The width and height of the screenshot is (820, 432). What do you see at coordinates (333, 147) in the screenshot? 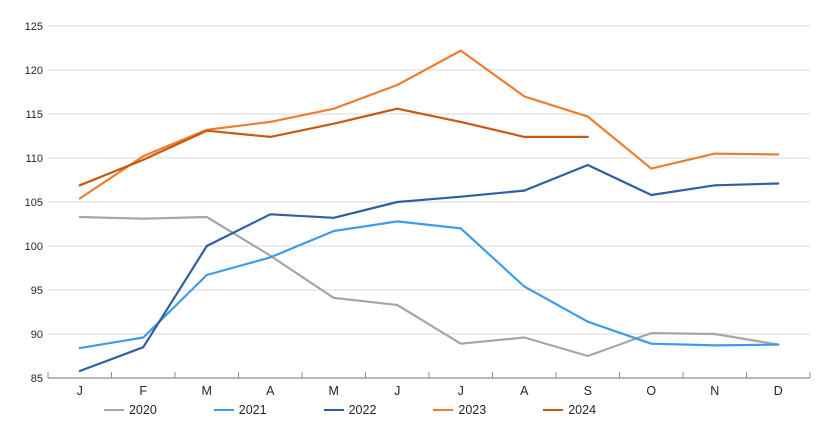
I see `series-line-2024` at bounding box center [333, 147].